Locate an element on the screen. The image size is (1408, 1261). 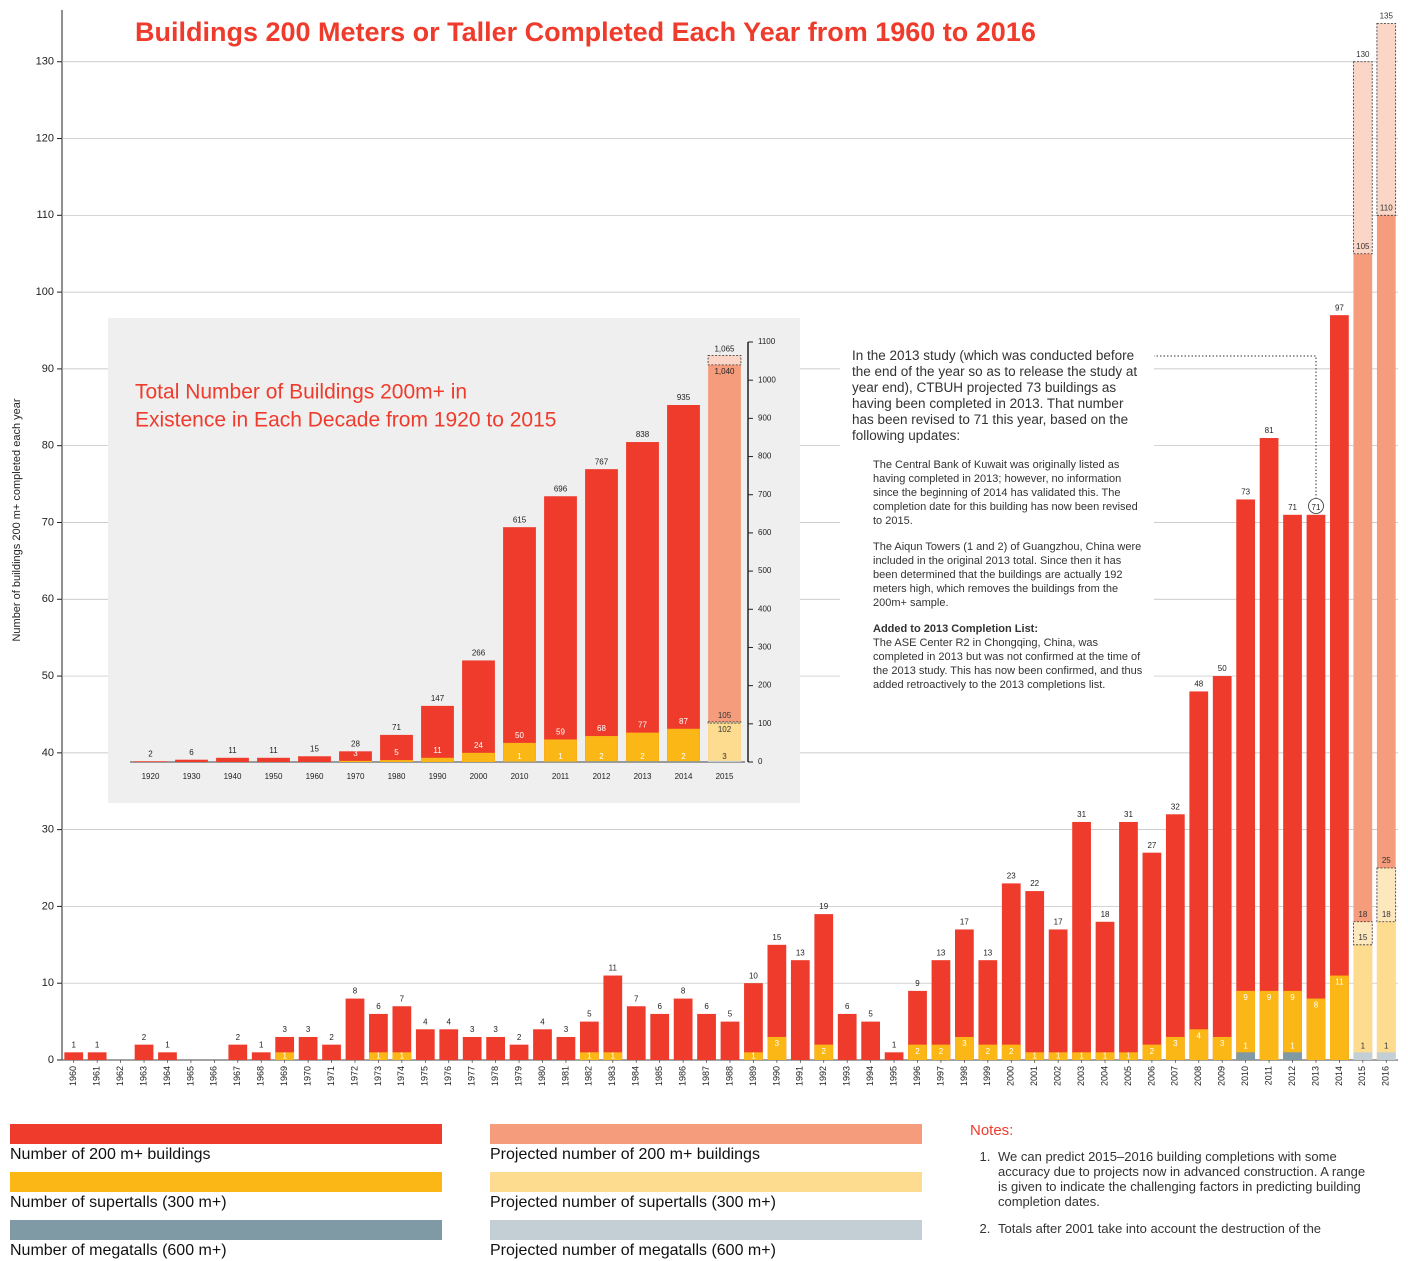
value-label: 18 is located at coordinates (1362, 914).